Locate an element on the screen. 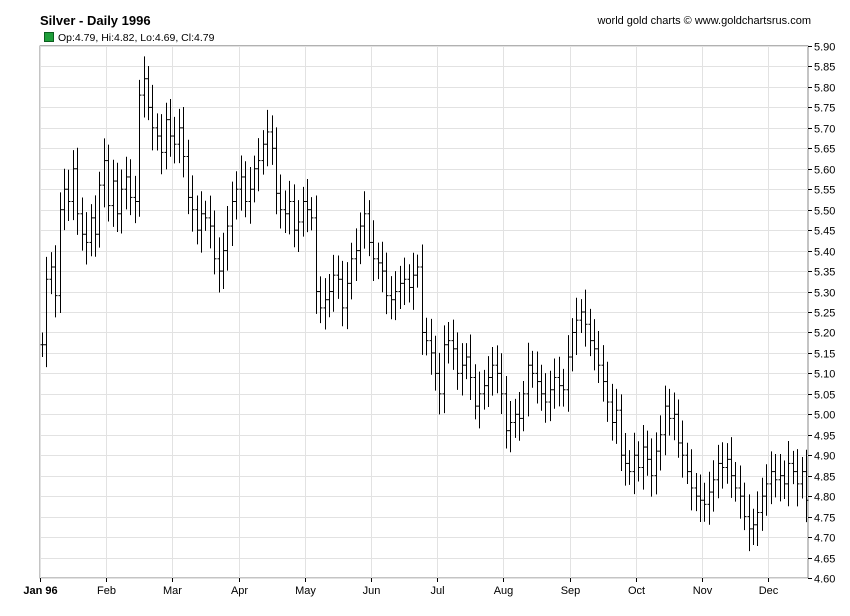 This screenshot has height=616, width=850. legend-swatch is located at coordinates (49, 37).